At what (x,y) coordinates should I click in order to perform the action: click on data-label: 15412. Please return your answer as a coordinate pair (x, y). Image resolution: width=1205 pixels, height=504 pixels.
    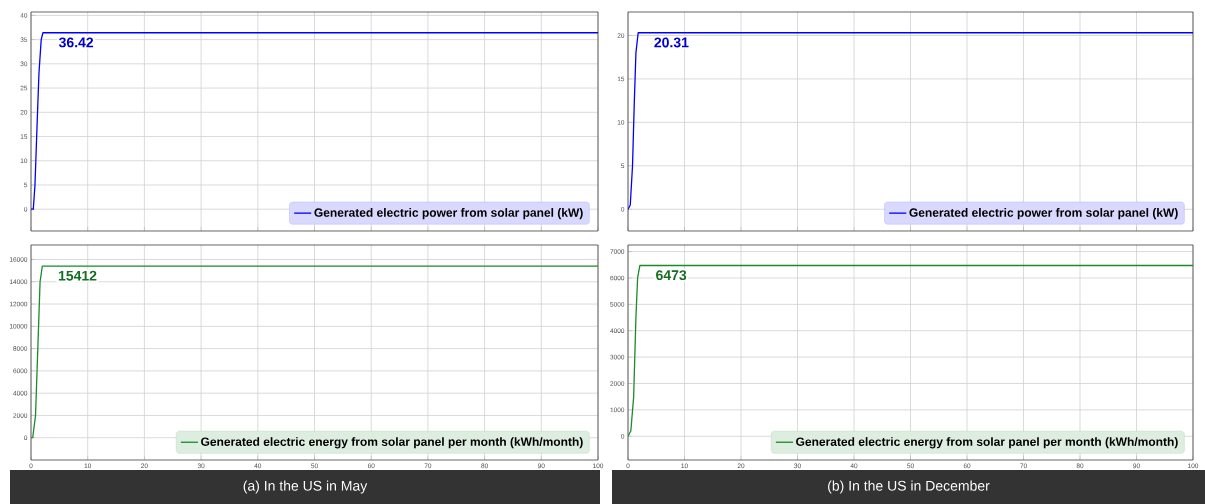
    Looking at the image, I should click on (77, 275).